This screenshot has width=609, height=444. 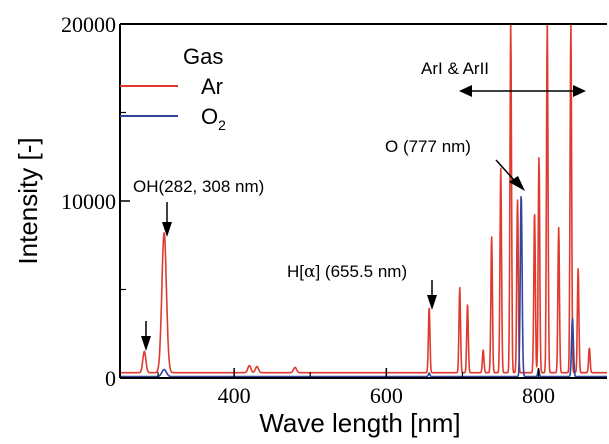 What do you see at coordinates (295, 271) in the screenshot?
I see `annotation-halpha-prefix: H[` at bounding box center [295, 271].